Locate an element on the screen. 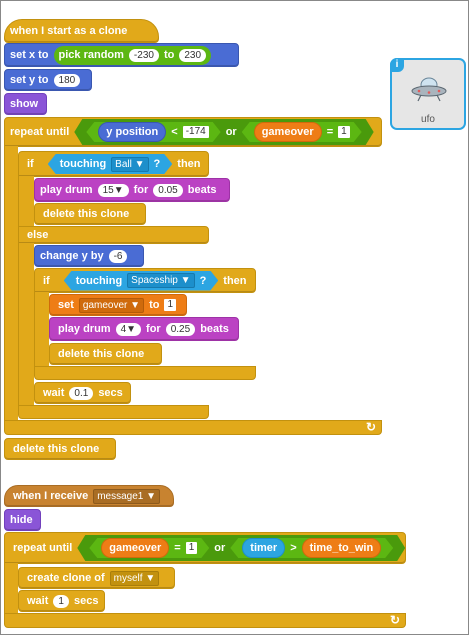 The width and height of the screenshot is (469, 635). touching-target-dropdown: Ball ▼ is located at coordinates (129, 164).